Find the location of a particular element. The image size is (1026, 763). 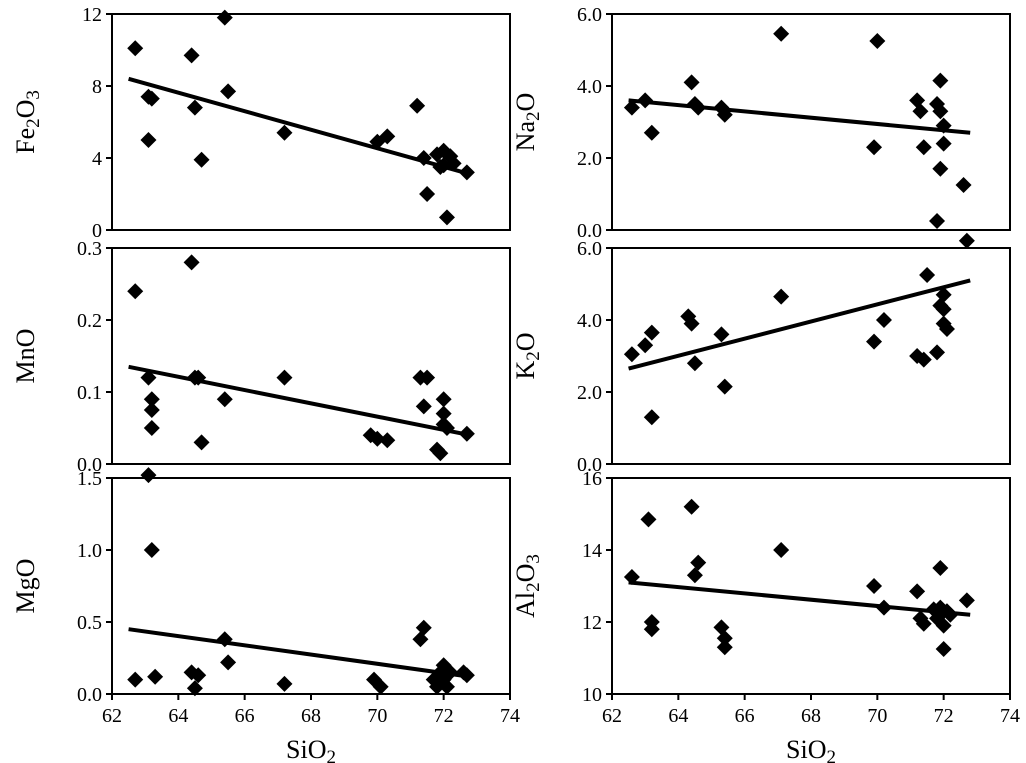

y-tick-label: 0.2 is located at coordinates (89, 321).